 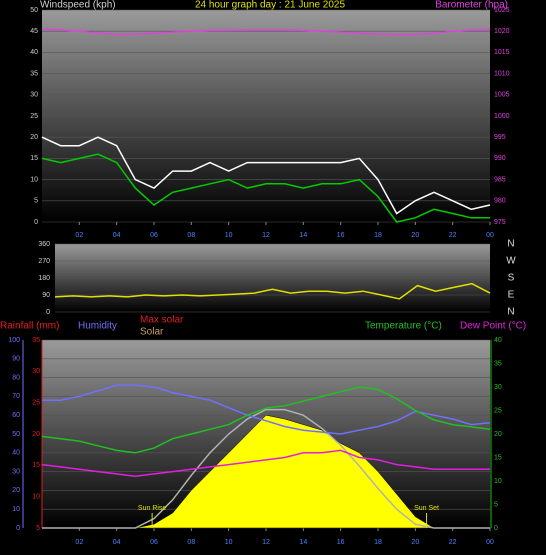 What do you see at coordinates (511, 278) in the screenshot?
I see `compass-label: S` at bounding box center [511, 278].